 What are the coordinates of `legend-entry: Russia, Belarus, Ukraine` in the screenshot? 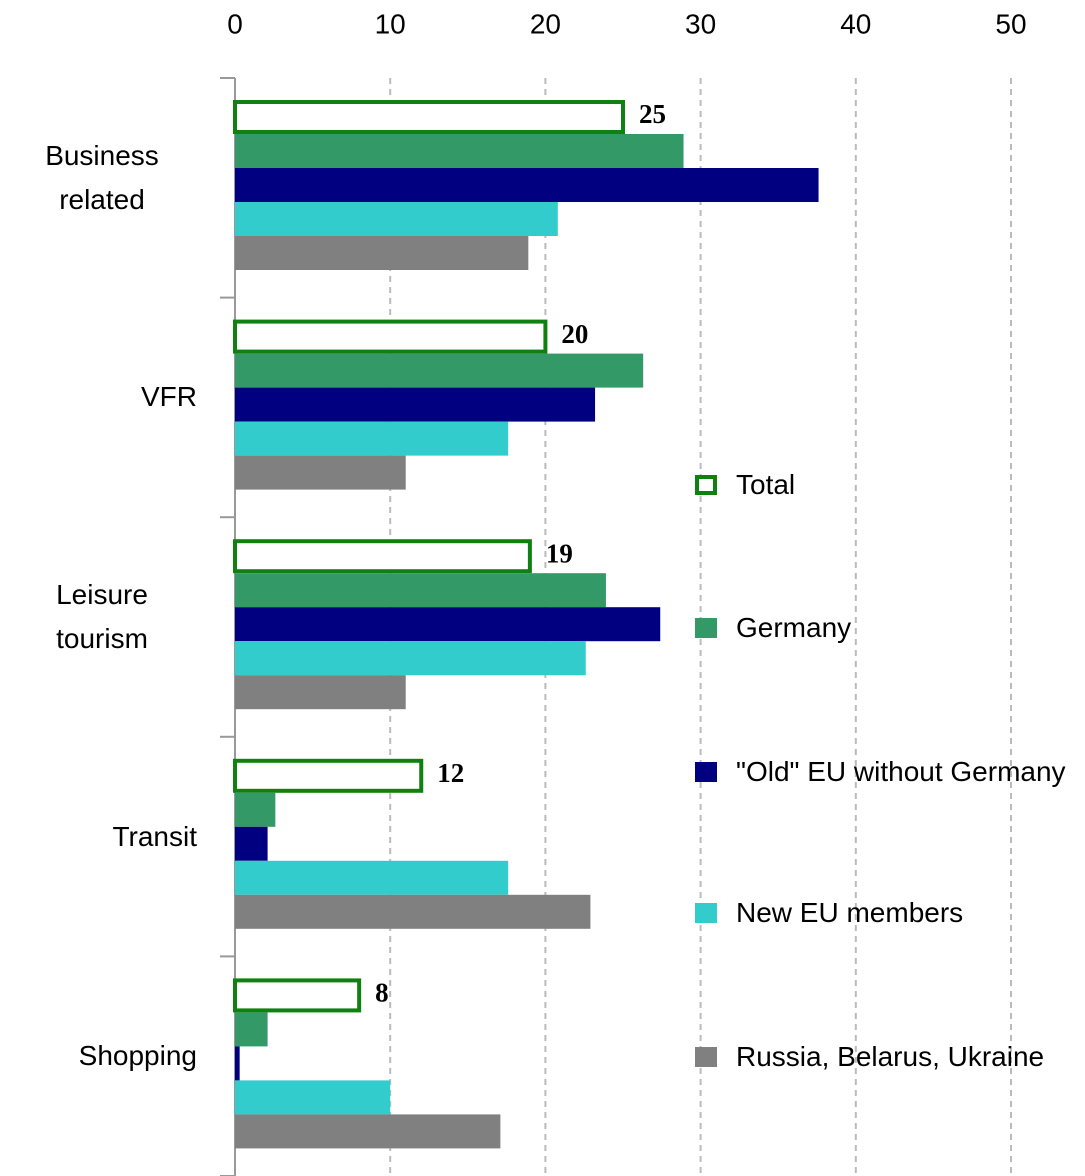 It's located at (910, 1057).